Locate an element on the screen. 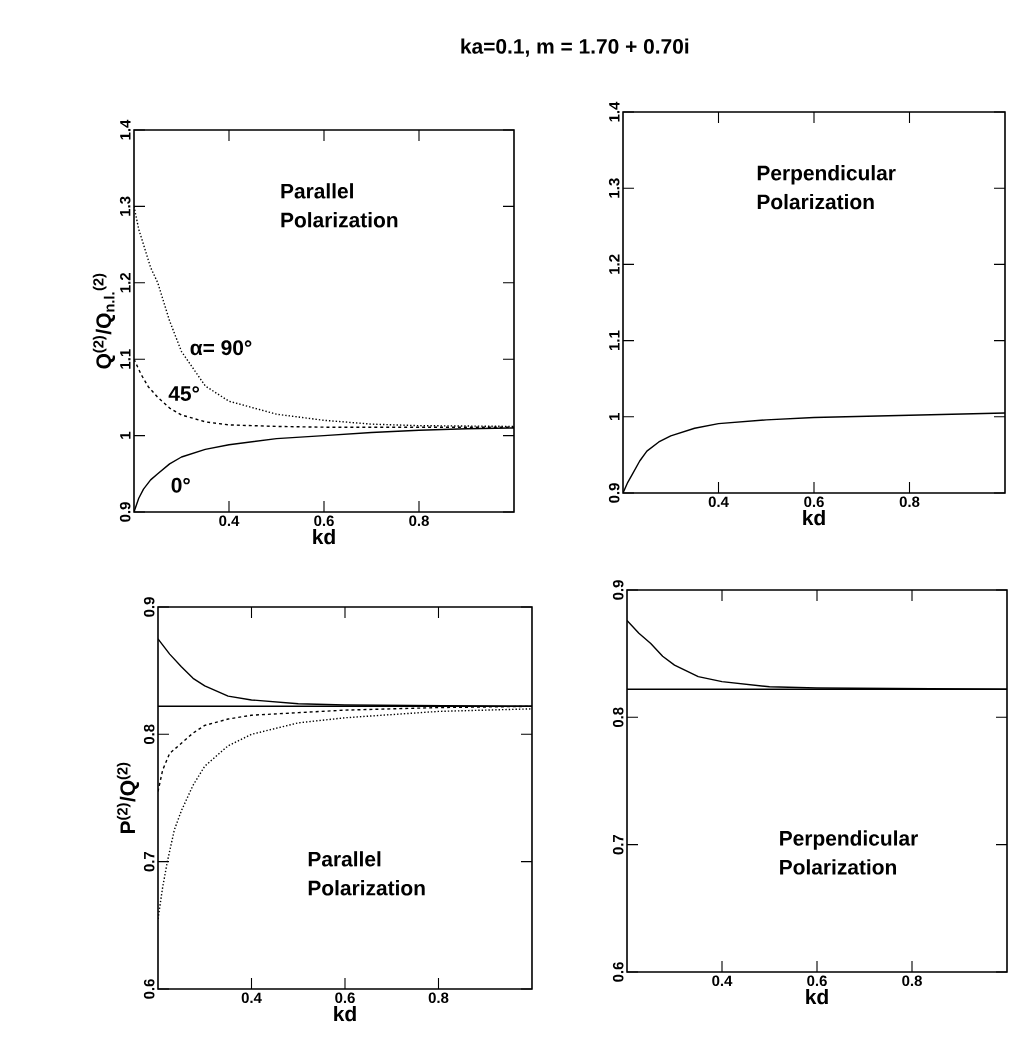  annotation: 45° is located at coordinates (184, 393).